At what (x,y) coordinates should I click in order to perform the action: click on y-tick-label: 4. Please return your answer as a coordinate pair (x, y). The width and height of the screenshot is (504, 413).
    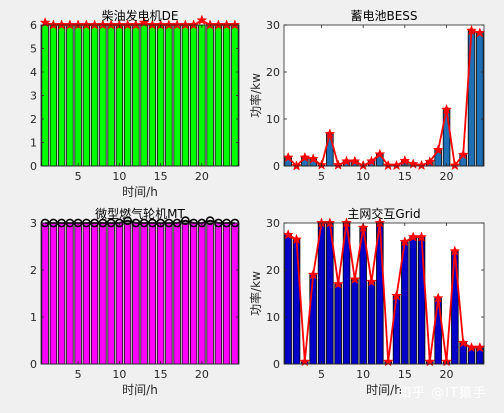
    Looking at the image, I should click on (33, 72).